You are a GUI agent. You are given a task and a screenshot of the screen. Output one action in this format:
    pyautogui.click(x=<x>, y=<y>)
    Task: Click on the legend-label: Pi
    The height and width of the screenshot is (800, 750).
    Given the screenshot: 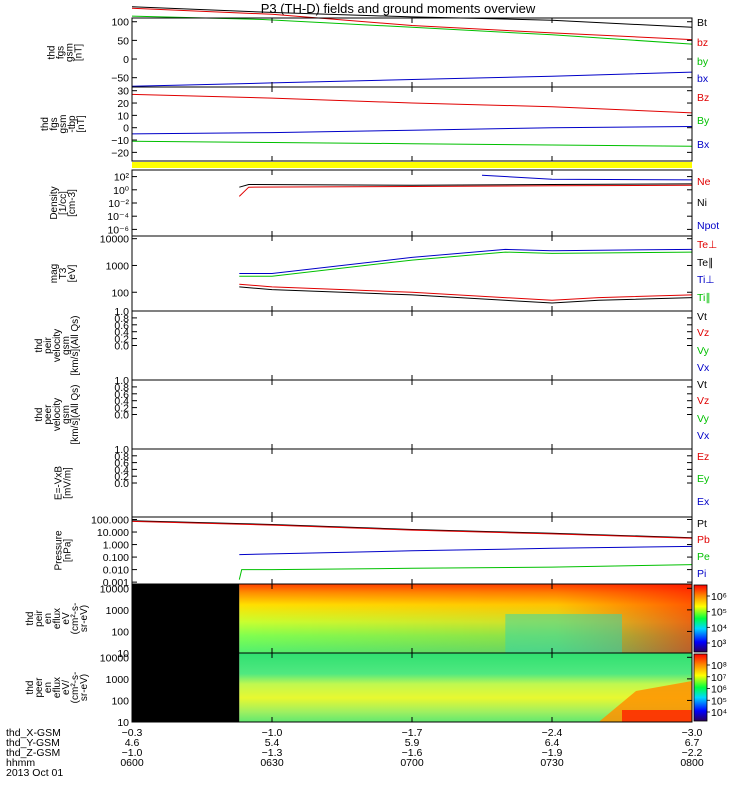 What is the action you would take?
    pyautogui.click(x=701, y=574)
    